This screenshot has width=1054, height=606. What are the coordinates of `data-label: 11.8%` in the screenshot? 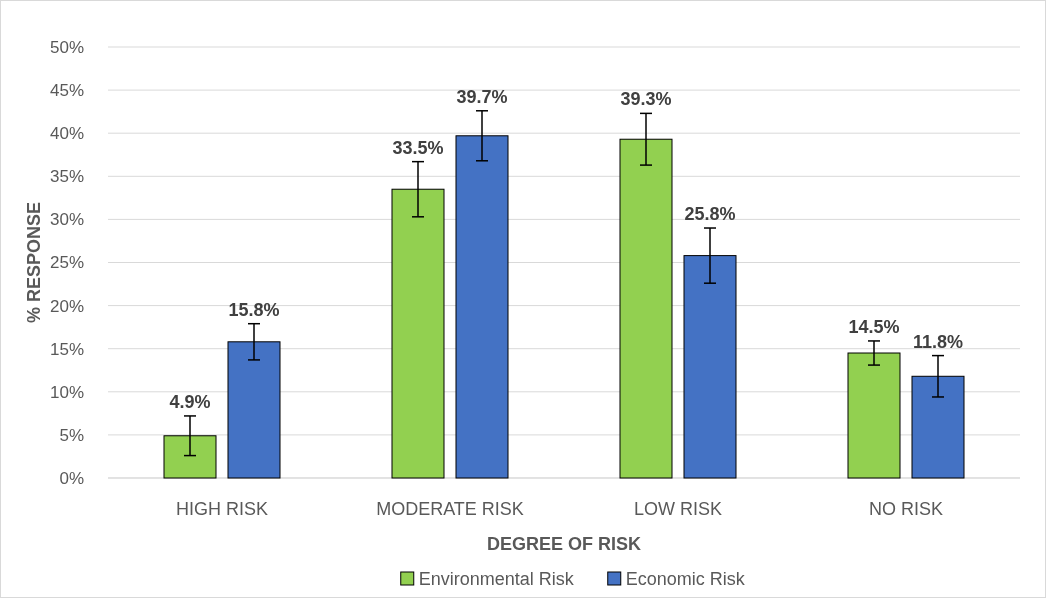 It's located at (938, 341).